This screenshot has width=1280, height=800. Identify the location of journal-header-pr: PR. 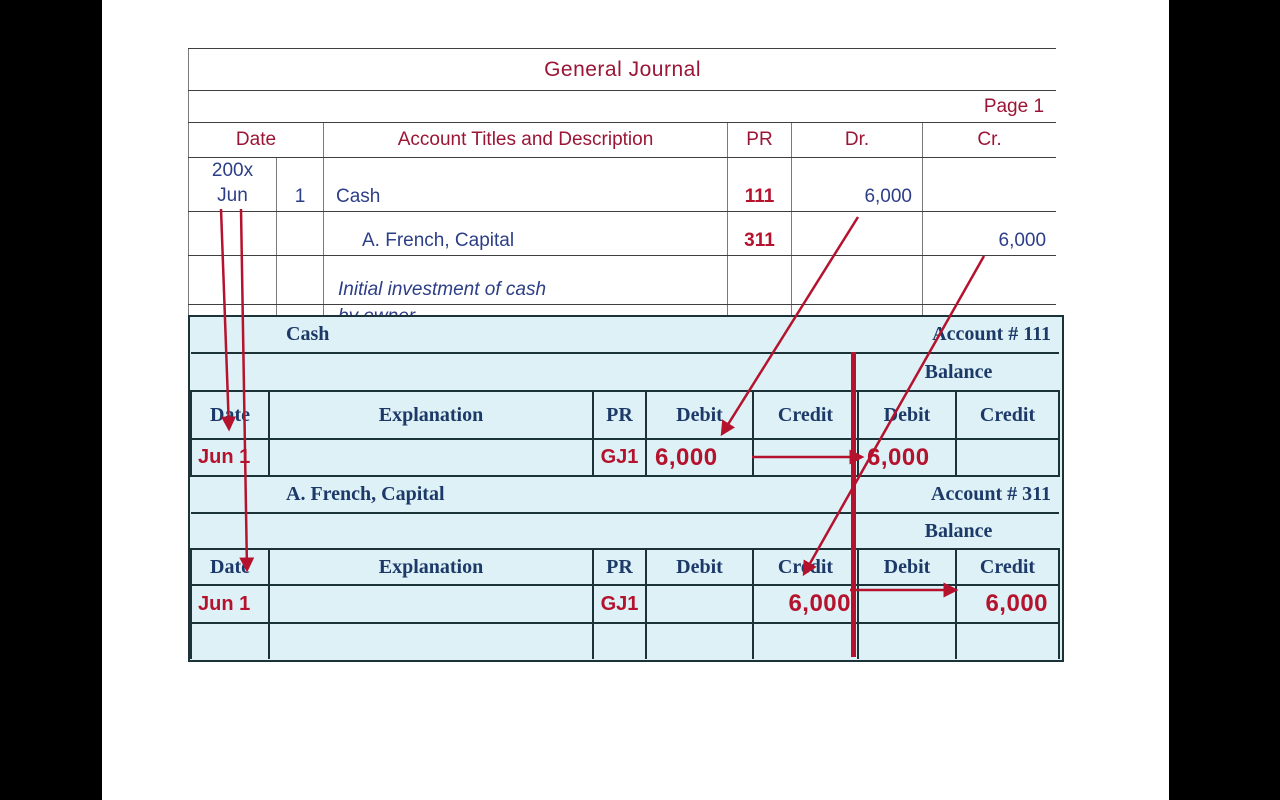
(759, 140).